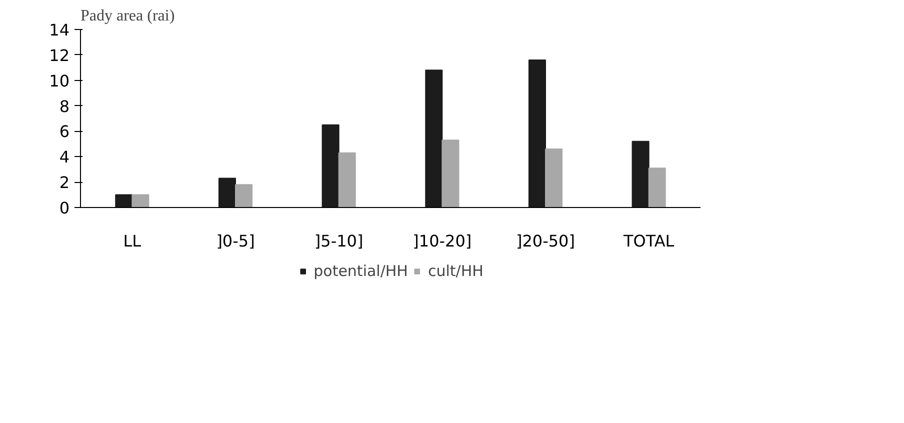 Image resolution: width=904 pixels, height=423 pixels. I want to click on y-tick-label: 8, so click(64, 106).